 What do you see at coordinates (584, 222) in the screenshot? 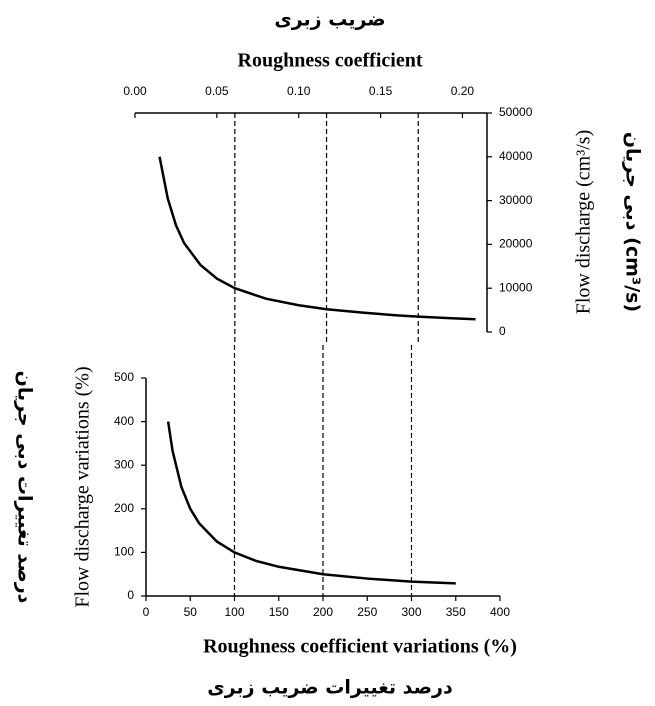
I see `y-axis-title: Flow discharge (cm³/s)` at bounding box center [584, 222].